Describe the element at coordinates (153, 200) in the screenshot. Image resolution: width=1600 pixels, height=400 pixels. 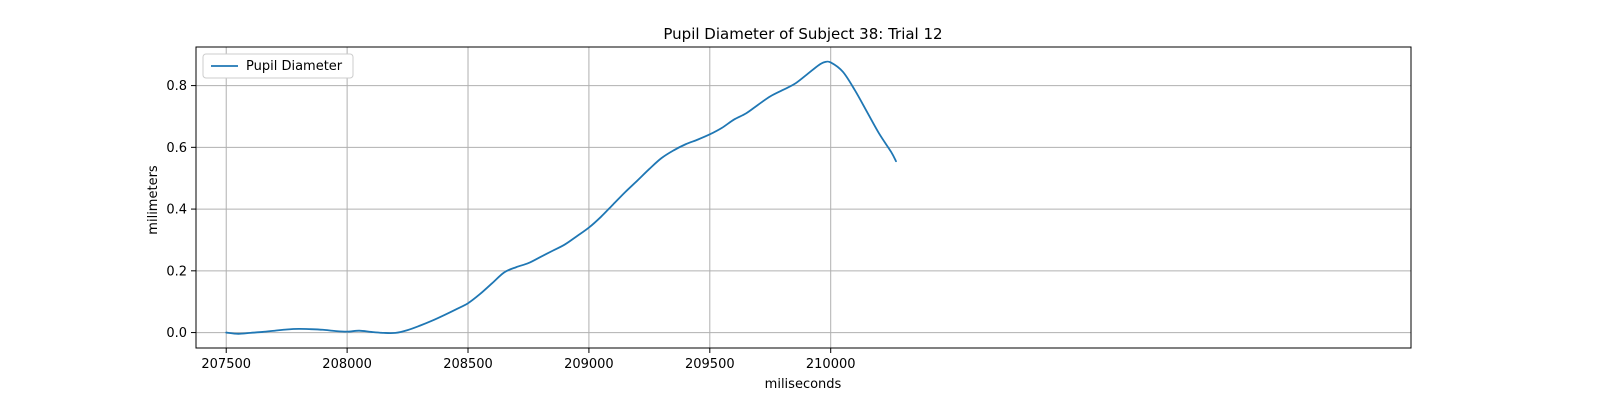
I see `y-axis-label: milimeters` at that location.